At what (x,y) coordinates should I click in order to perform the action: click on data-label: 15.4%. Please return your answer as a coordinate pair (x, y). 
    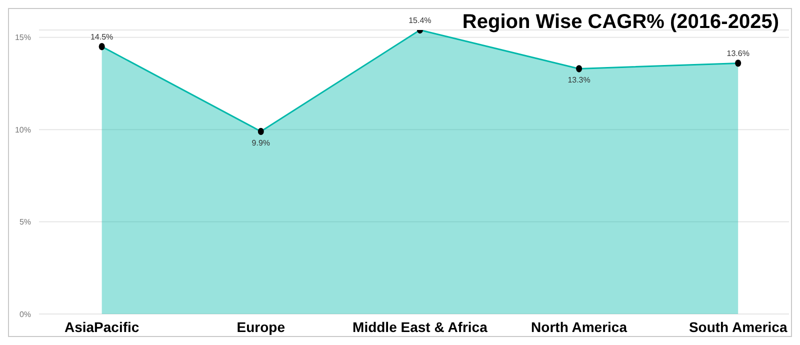
    Looking at the image, I should click on (420, 20).